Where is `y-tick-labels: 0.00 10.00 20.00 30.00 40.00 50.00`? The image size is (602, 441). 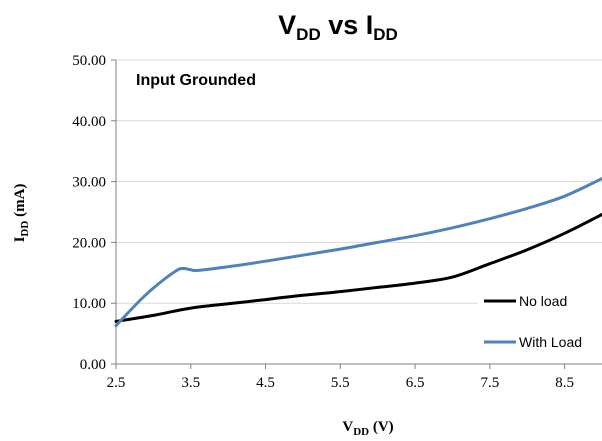
y-tick-labels: 0.00 10.00 20.00 30.00 40.00 50.00 is located at coordinates (89, 213).